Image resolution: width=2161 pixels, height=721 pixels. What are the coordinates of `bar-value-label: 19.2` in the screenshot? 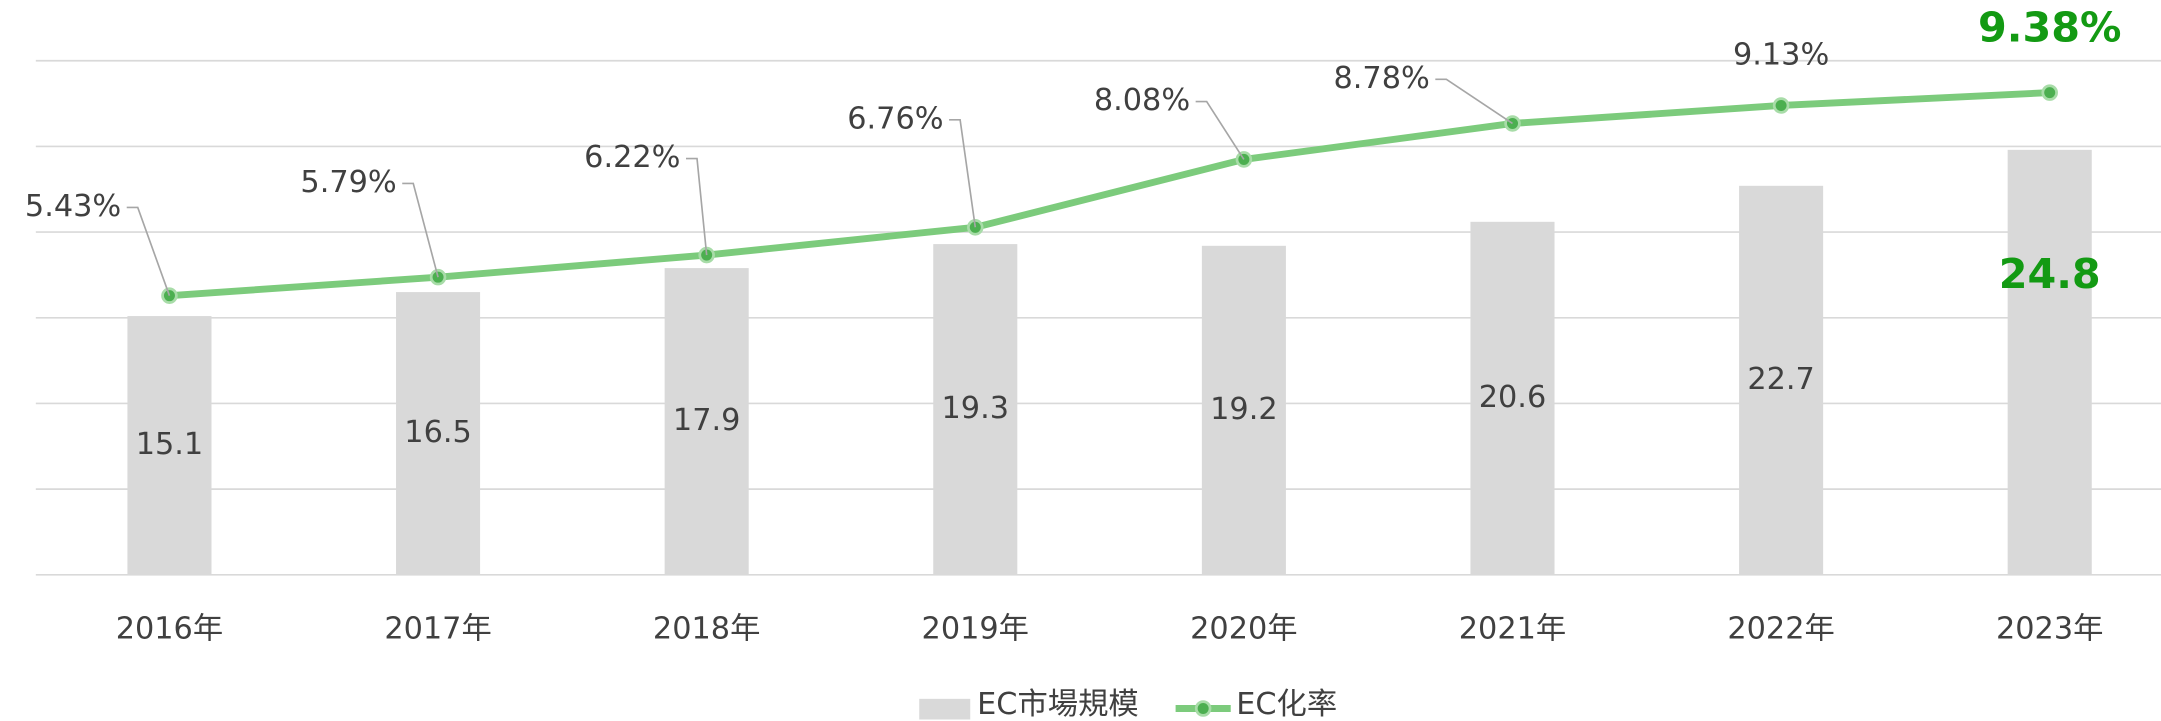 It's located at (1244, 409).